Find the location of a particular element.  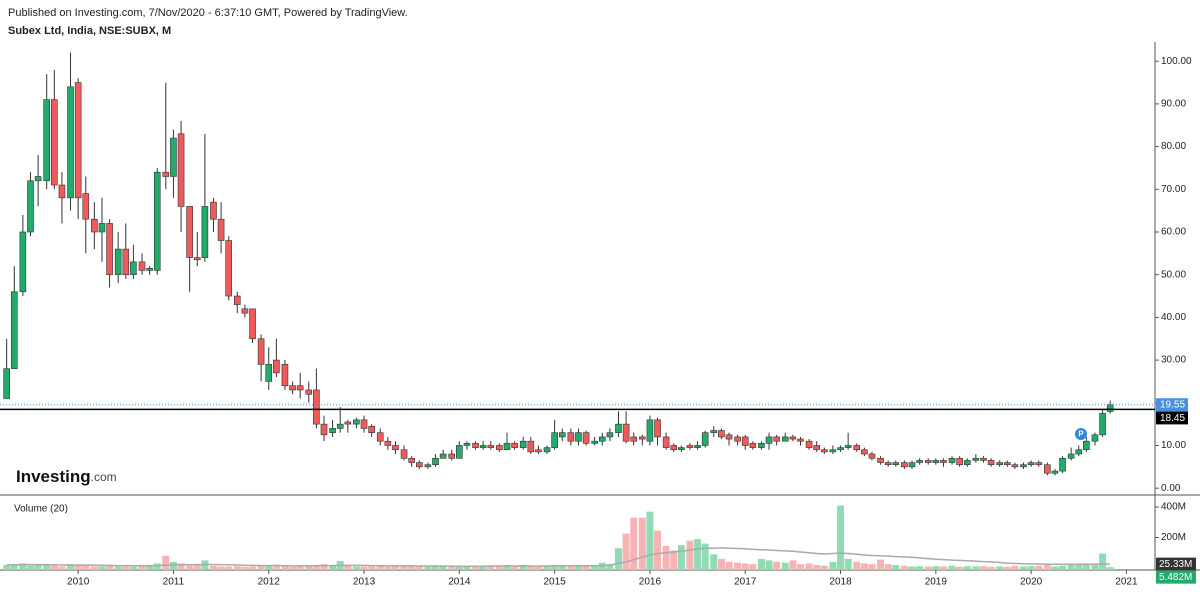

y-tick-label: 90.00 is located at coordinates (1173, 104).